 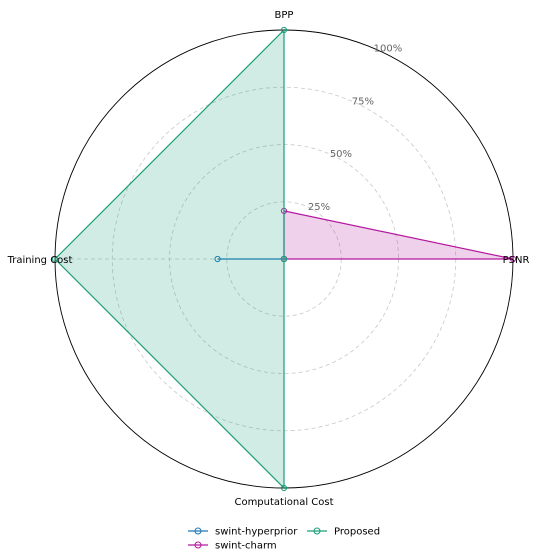 What do you see at coordinates (319, 207) in the screenshot?
I see `ring-label-25: 25%` at bounding box center [319, 207].